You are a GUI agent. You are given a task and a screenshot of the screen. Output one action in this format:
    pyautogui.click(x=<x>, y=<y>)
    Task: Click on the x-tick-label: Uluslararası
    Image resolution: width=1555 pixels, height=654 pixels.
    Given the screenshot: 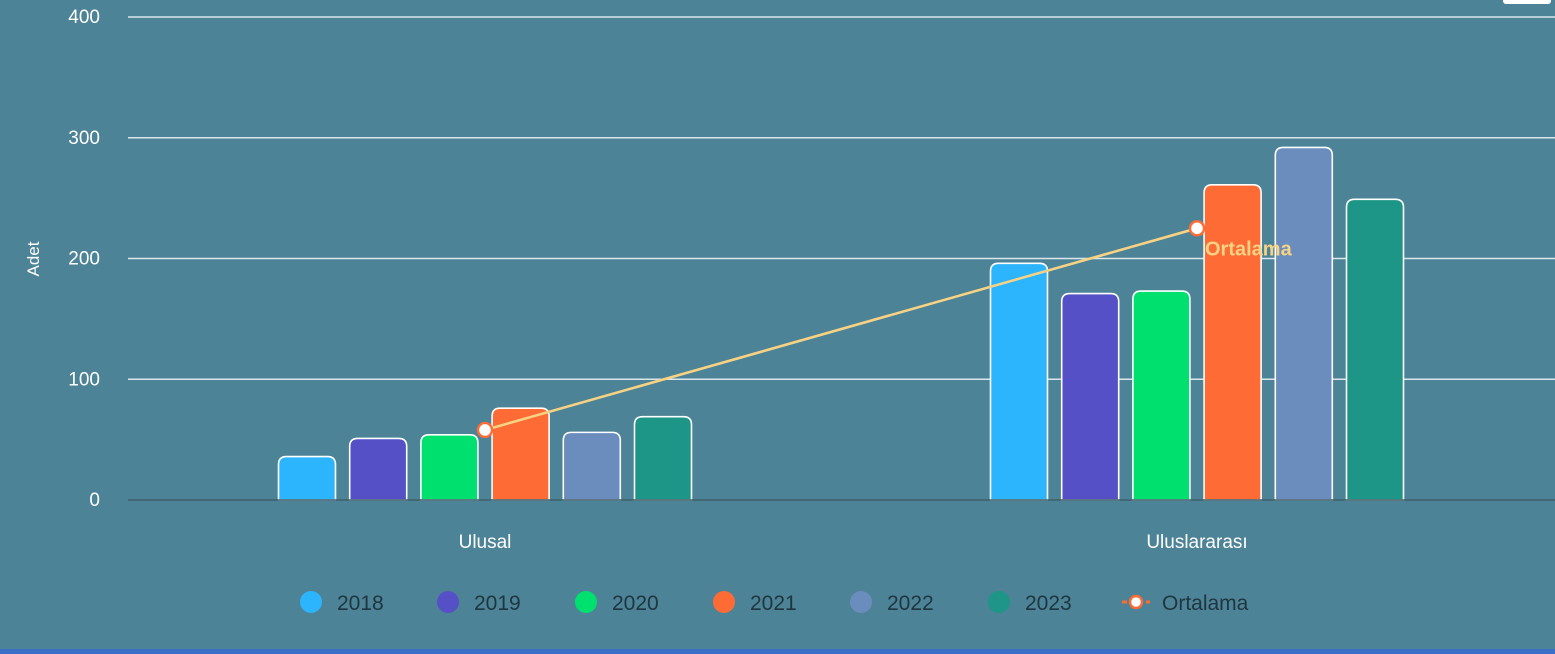 What is the action you would take?
    pyautogui.click(x=1196, y=542)
    